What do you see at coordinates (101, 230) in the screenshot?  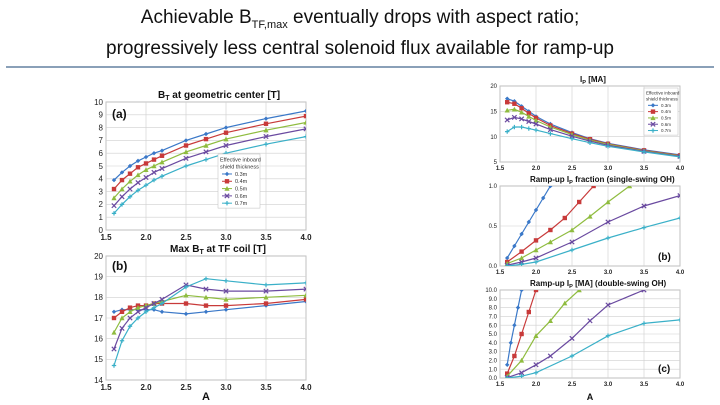 I see `y-tick-label: 0` at bounding box center [101, 230].